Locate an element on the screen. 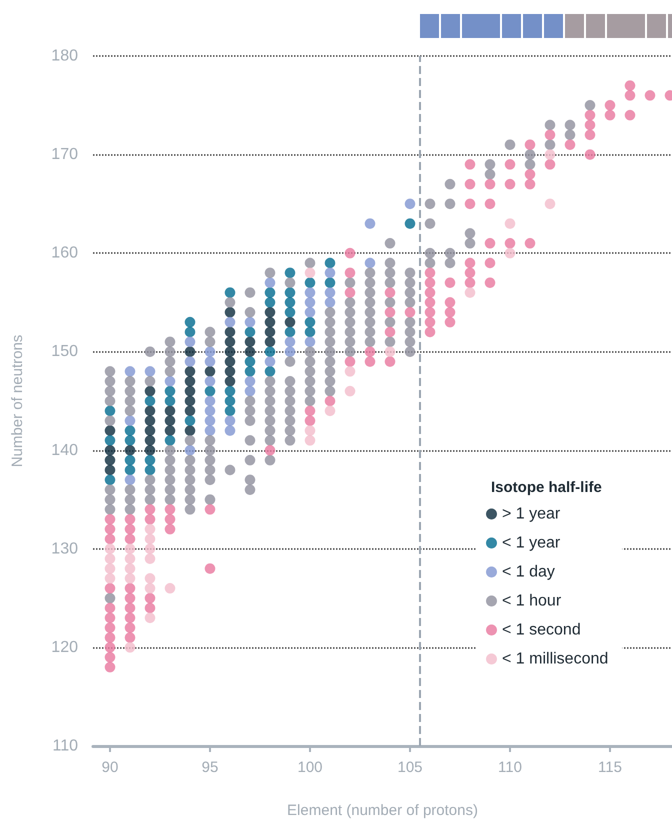 This screenshot has height=823, width=672. x-tick-label: 105 is located at coordinates (410, 767).